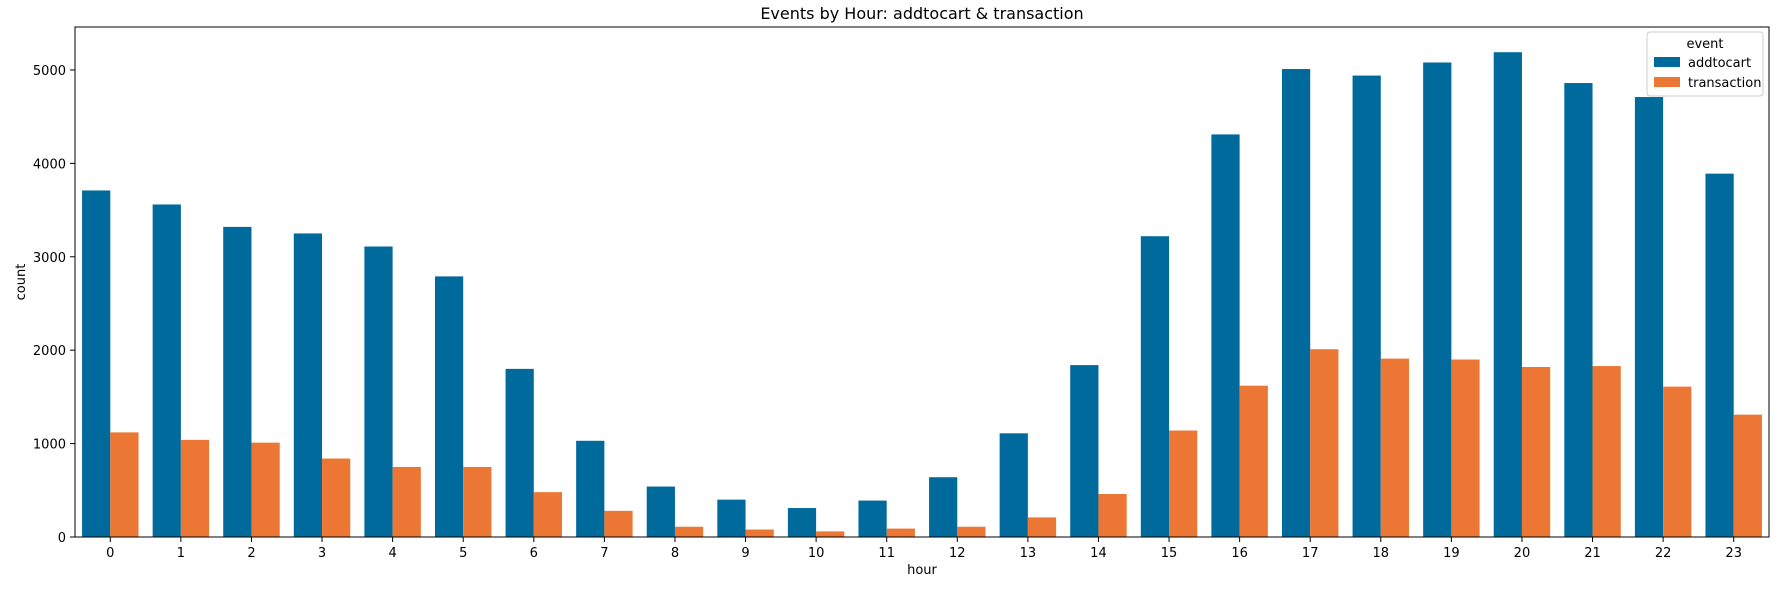 This screenshot has height=615, width=1782. Describe the element at coordinates (1451, 553) in the screenshot. I see `x-tick-label: 19` at that location.